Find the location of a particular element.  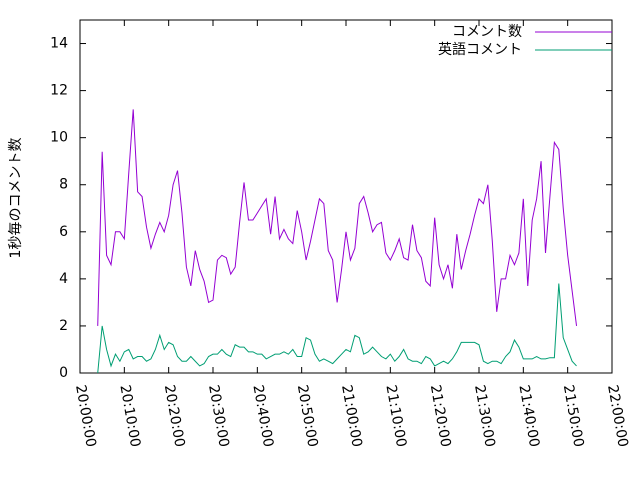

x-tick-label: 20:00:00 is located at coordinates (85, 416).